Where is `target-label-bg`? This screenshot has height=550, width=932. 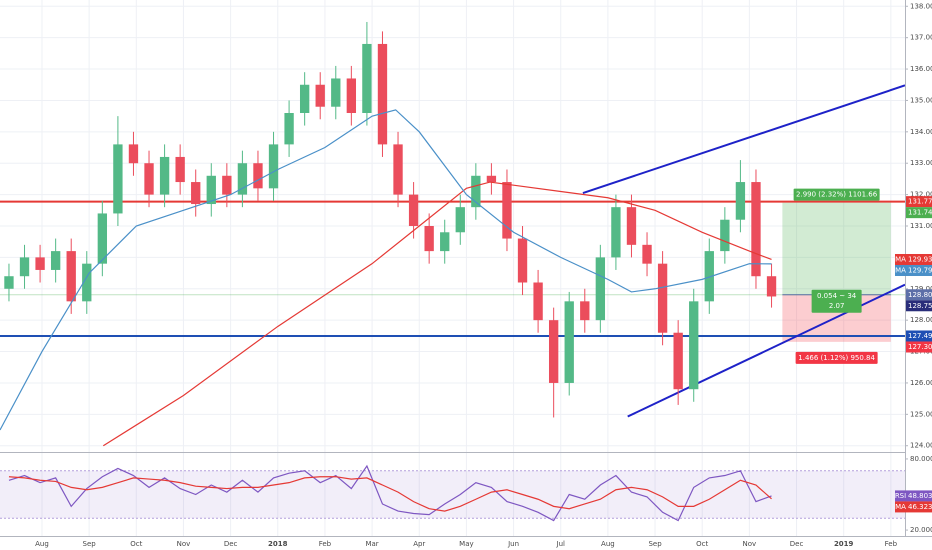
target-label-bg is located at coordinates (836, 194).